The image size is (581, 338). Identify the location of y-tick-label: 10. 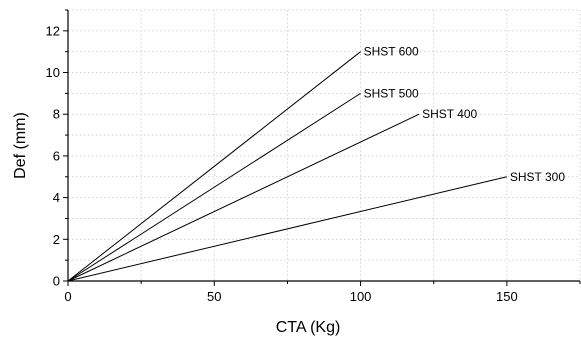
(53, 72).